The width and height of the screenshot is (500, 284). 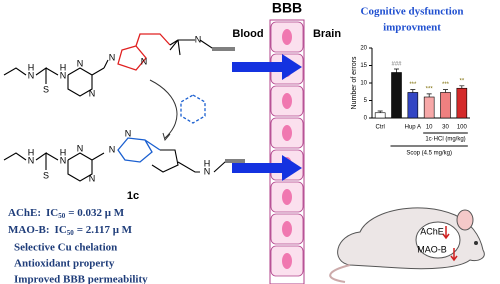 What do you see at coordinates (462, 128) in the screenshot?
I see `x-tick-label: 100` at bounding box center [462, 128].